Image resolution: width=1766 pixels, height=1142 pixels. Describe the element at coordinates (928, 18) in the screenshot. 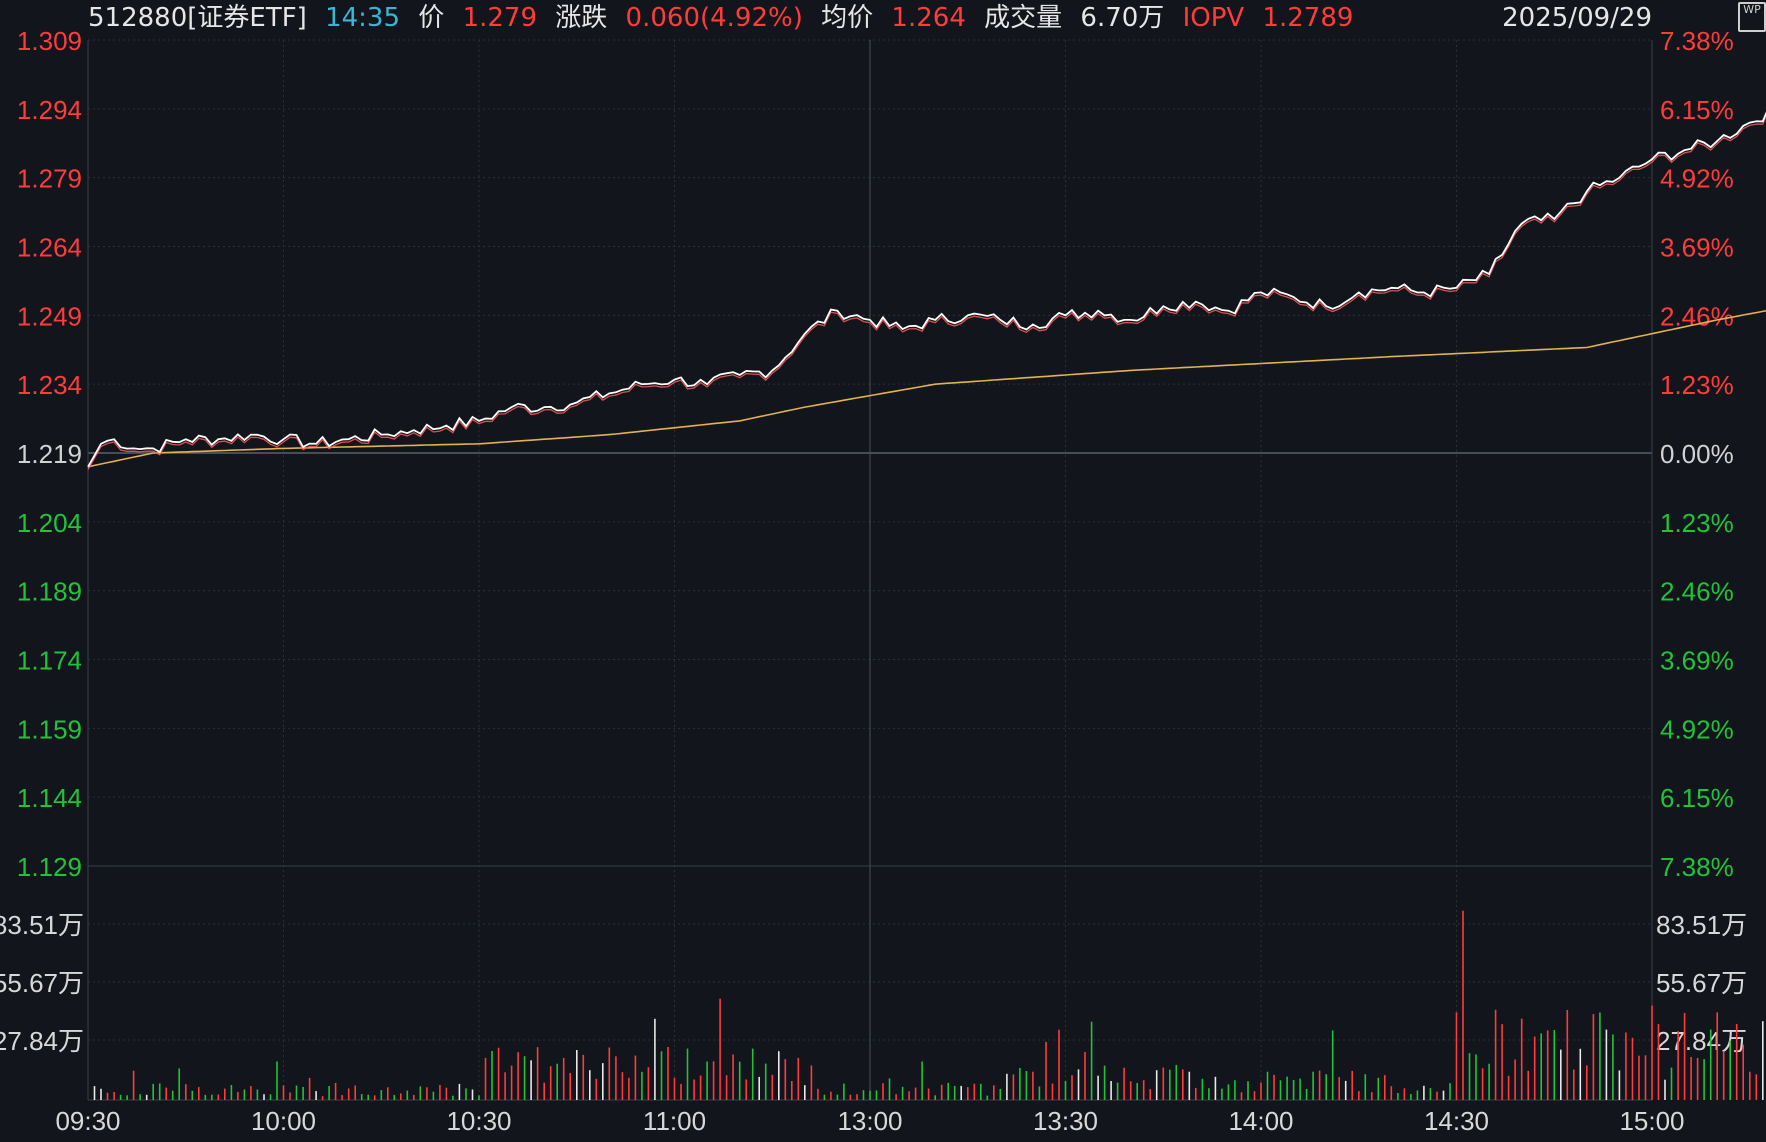

I see `avg-value: 1.264` at that location.